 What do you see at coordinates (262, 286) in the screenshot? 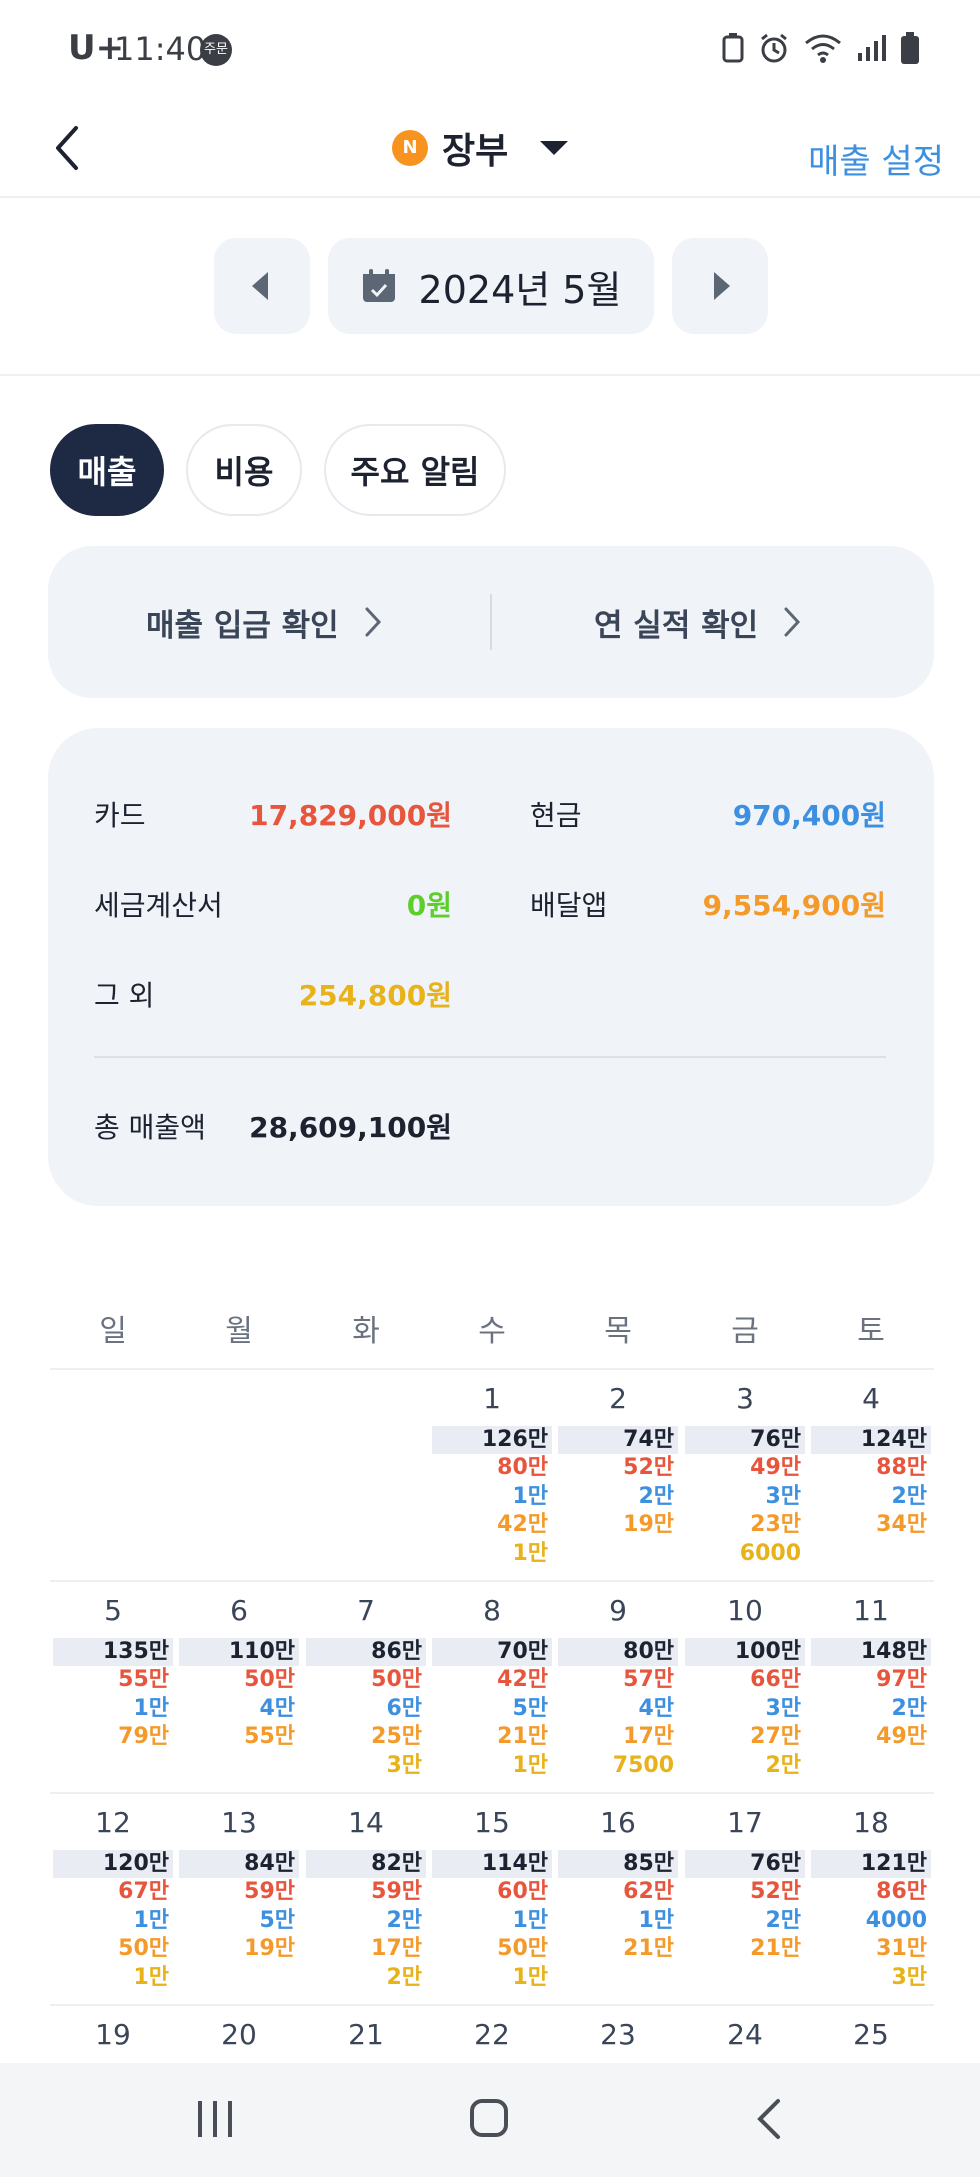
I see `prev-month-button` at bounding box center [262, 286].